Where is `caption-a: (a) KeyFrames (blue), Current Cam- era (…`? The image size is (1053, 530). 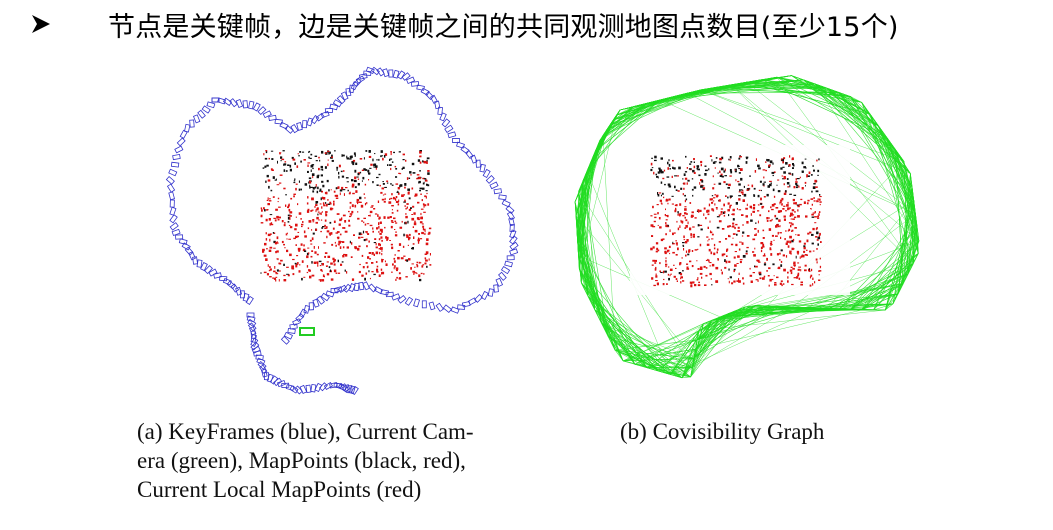
caption-a: (a) KeyFrames (blue), Current Cam- era (… is located at coordinates (337, 460).